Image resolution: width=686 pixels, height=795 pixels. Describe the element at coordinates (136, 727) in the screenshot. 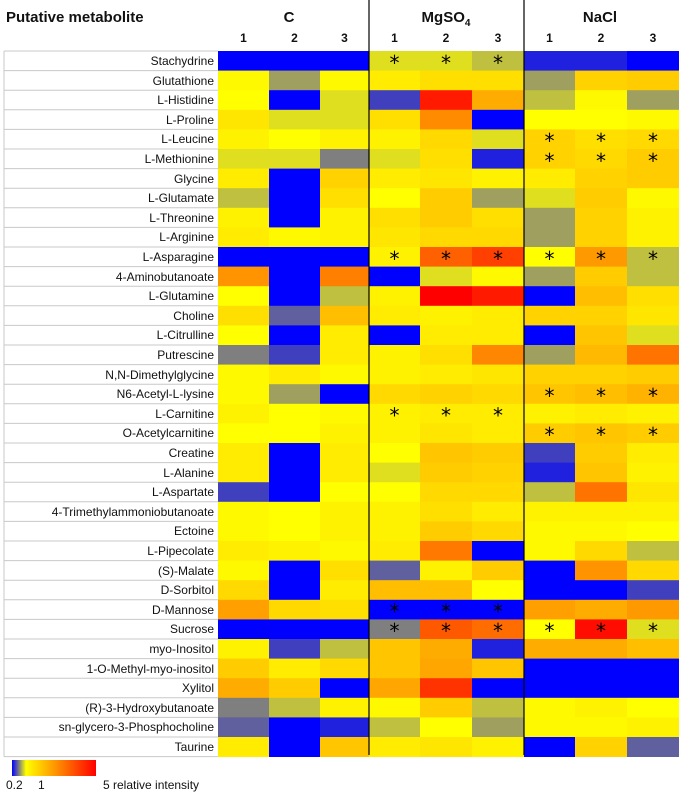

I see `metabolite-label: sn-glycero-3-Phosphocholine` at that location.